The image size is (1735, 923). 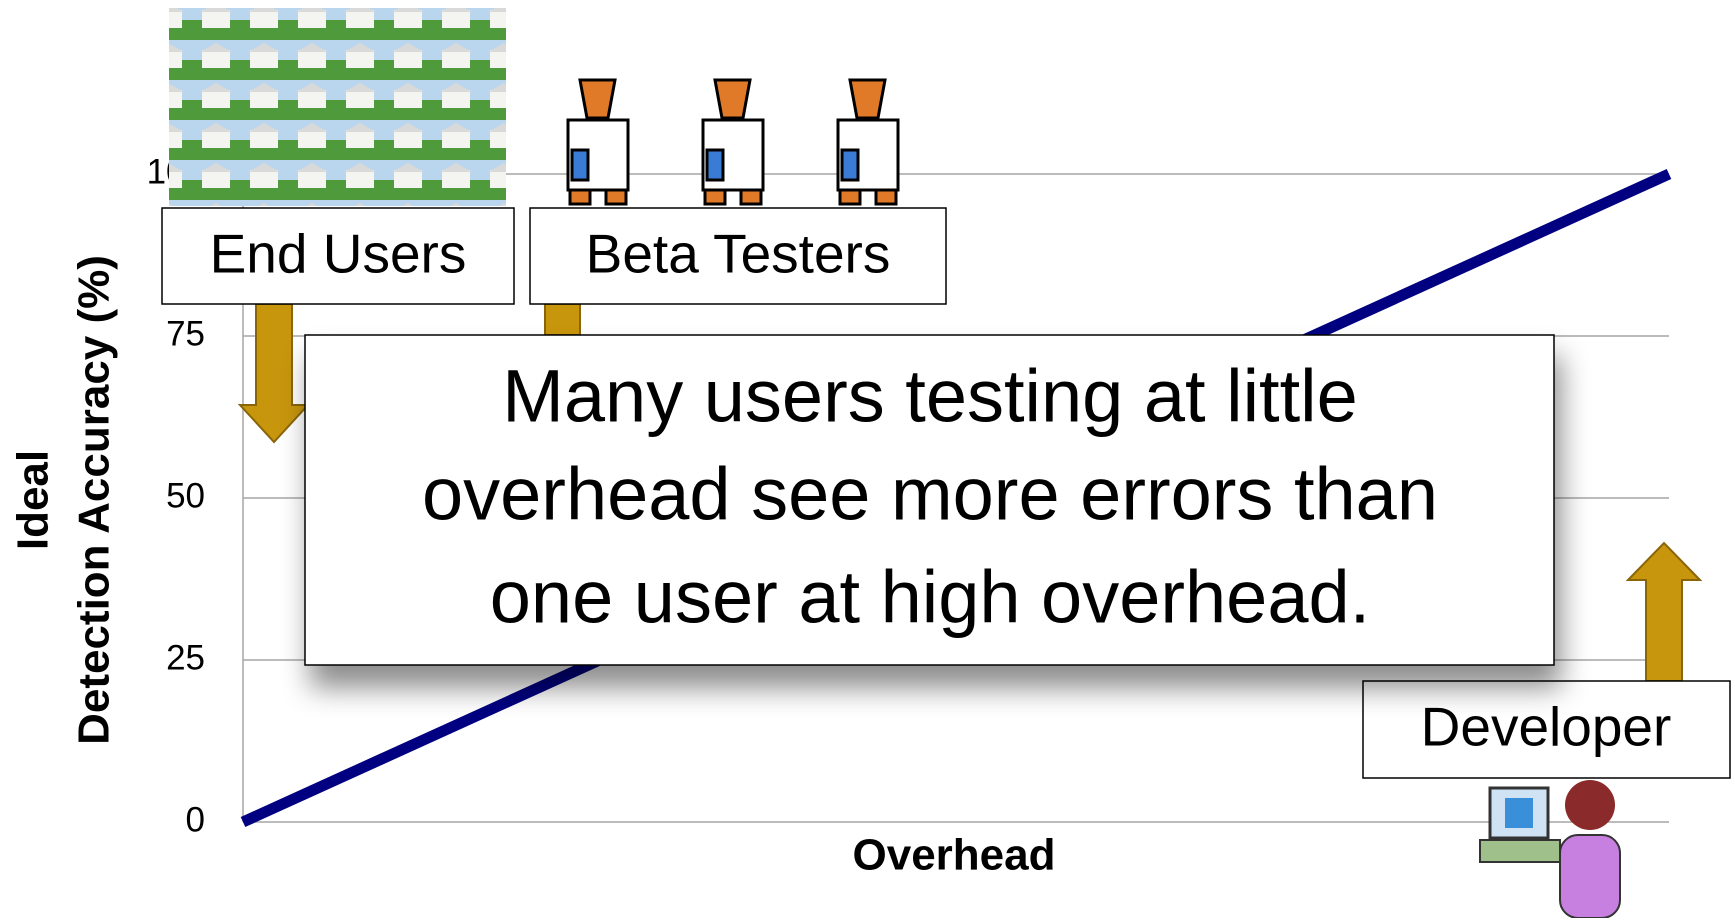 I want to click on y-tick-label: 0, so click(x=195, y=819).